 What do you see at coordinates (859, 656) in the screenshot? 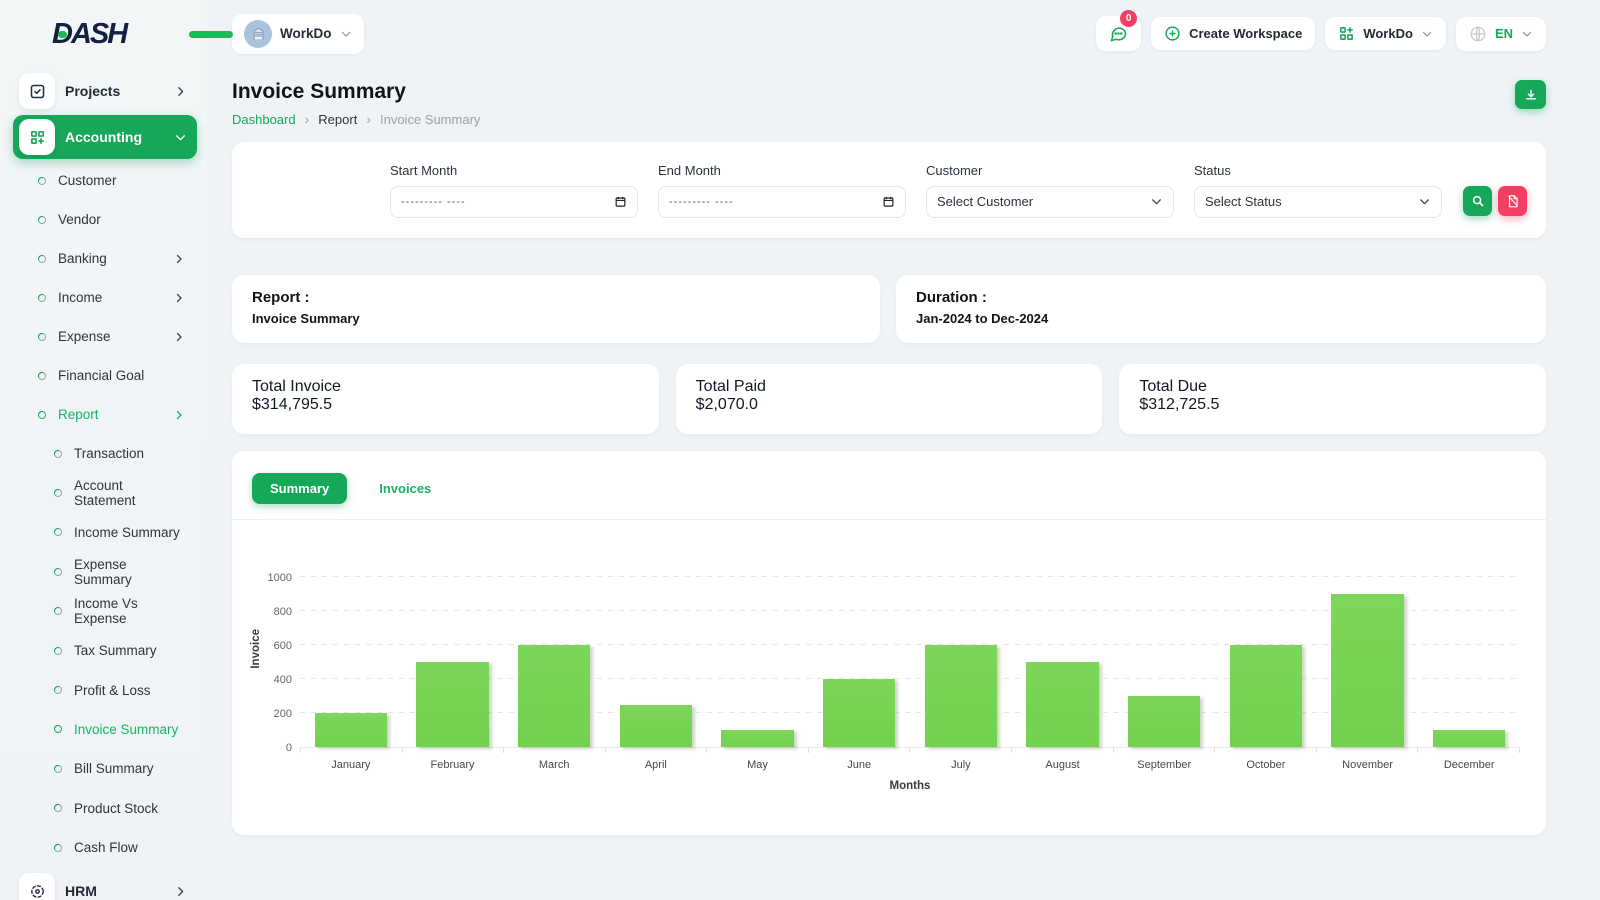
I see `bar-june` at bounding box center [859, 656].